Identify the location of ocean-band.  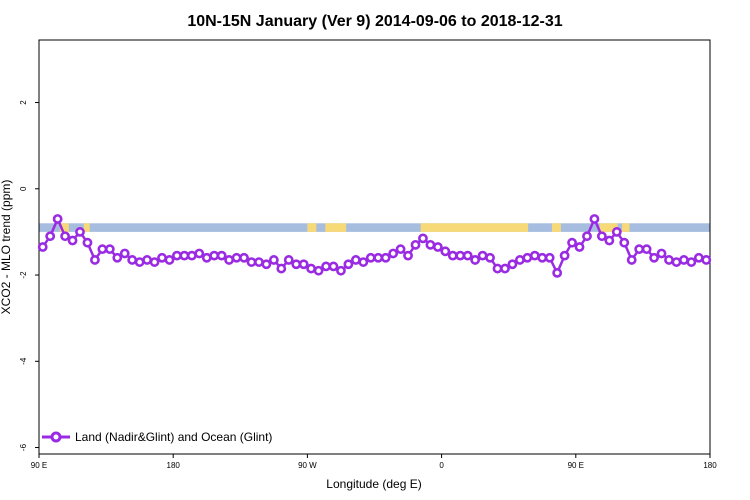
(374, 227).